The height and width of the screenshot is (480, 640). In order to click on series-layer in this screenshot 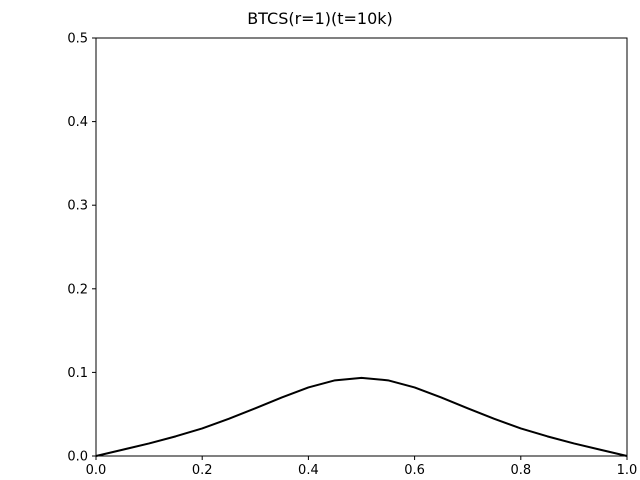, I will do `click(361, 416)`.